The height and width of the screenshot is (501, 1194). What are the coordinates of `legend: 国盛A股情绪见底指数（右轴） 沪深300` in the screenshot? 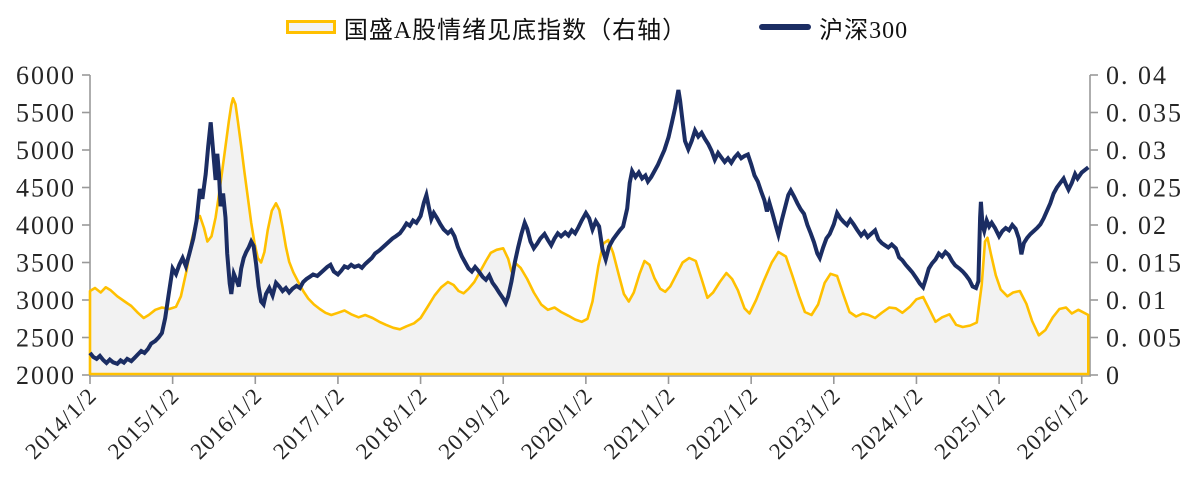 It's located at (597, 27).